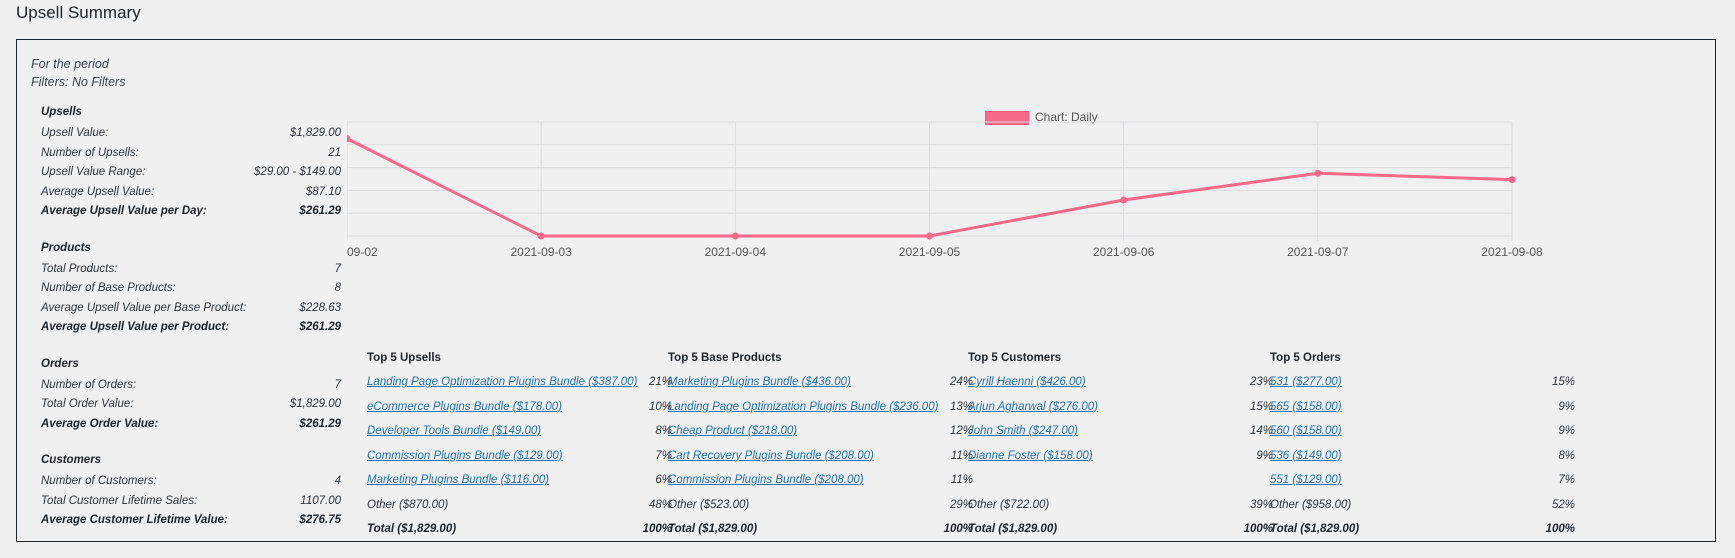  What do you see at coordinates (78, 82) in the screenshot?
I see `filters-label: Filters: No Filters` at bounding box center [78, 82].